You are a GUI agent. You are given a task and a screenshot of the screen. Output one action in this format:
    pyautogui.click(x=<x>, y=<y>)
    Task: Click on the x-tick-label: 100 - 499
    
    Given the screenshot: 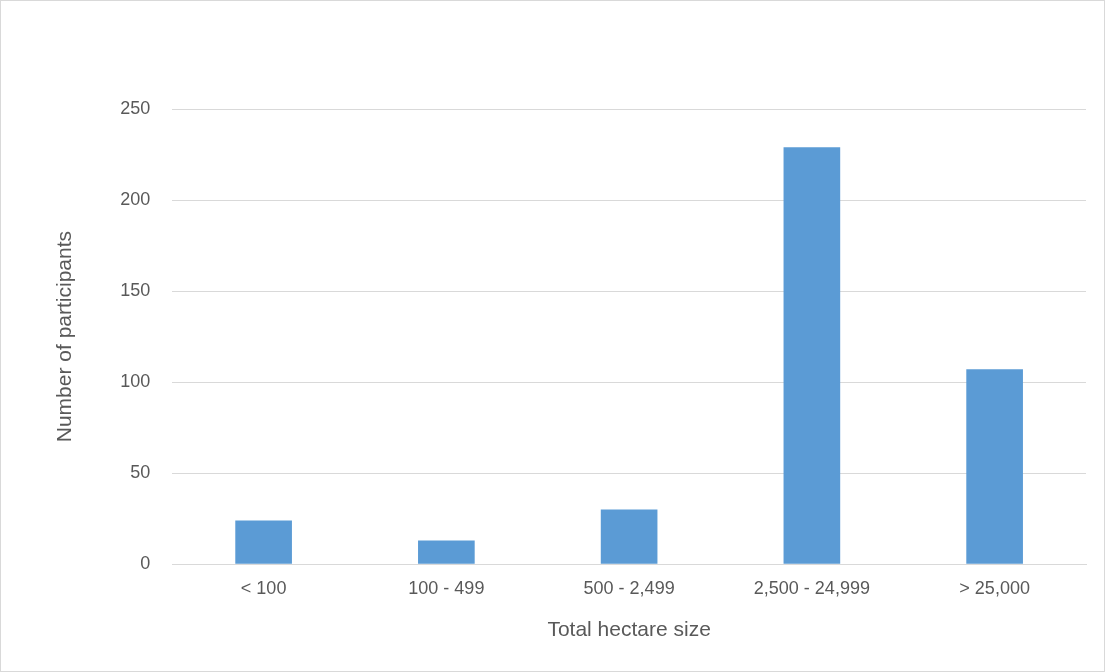 What is the action you would take?
    pyautogui.click(x=446, y=587)
    